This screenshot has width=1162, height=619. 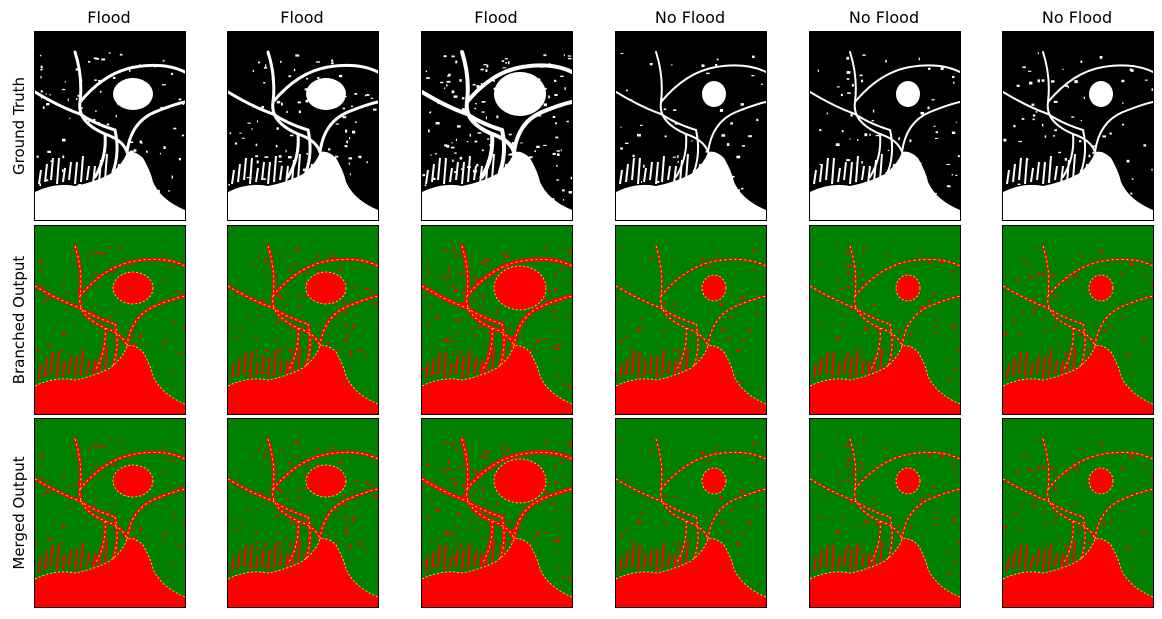 I want to click on map-panel-r1-c2, so click(x=303, y=126).